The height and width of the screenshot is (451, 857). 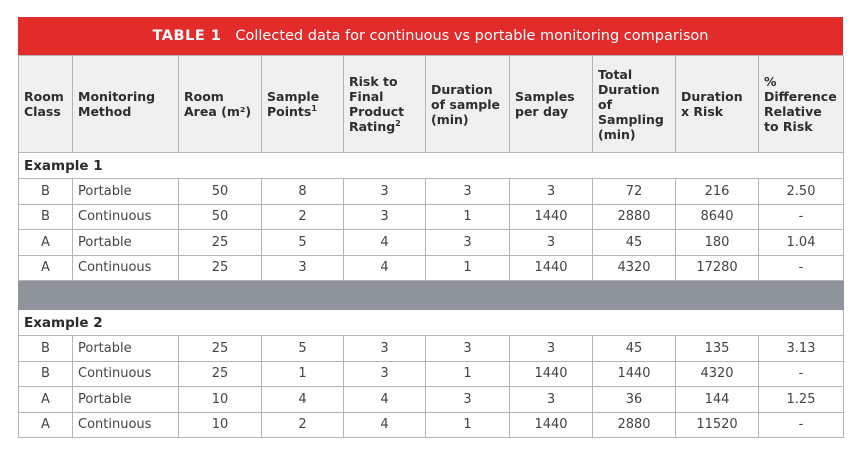 What do you see at coordinates (314, 108) in the screenshot?
I see `footnote-marker-1: 1` at bounding box center [314, 108].